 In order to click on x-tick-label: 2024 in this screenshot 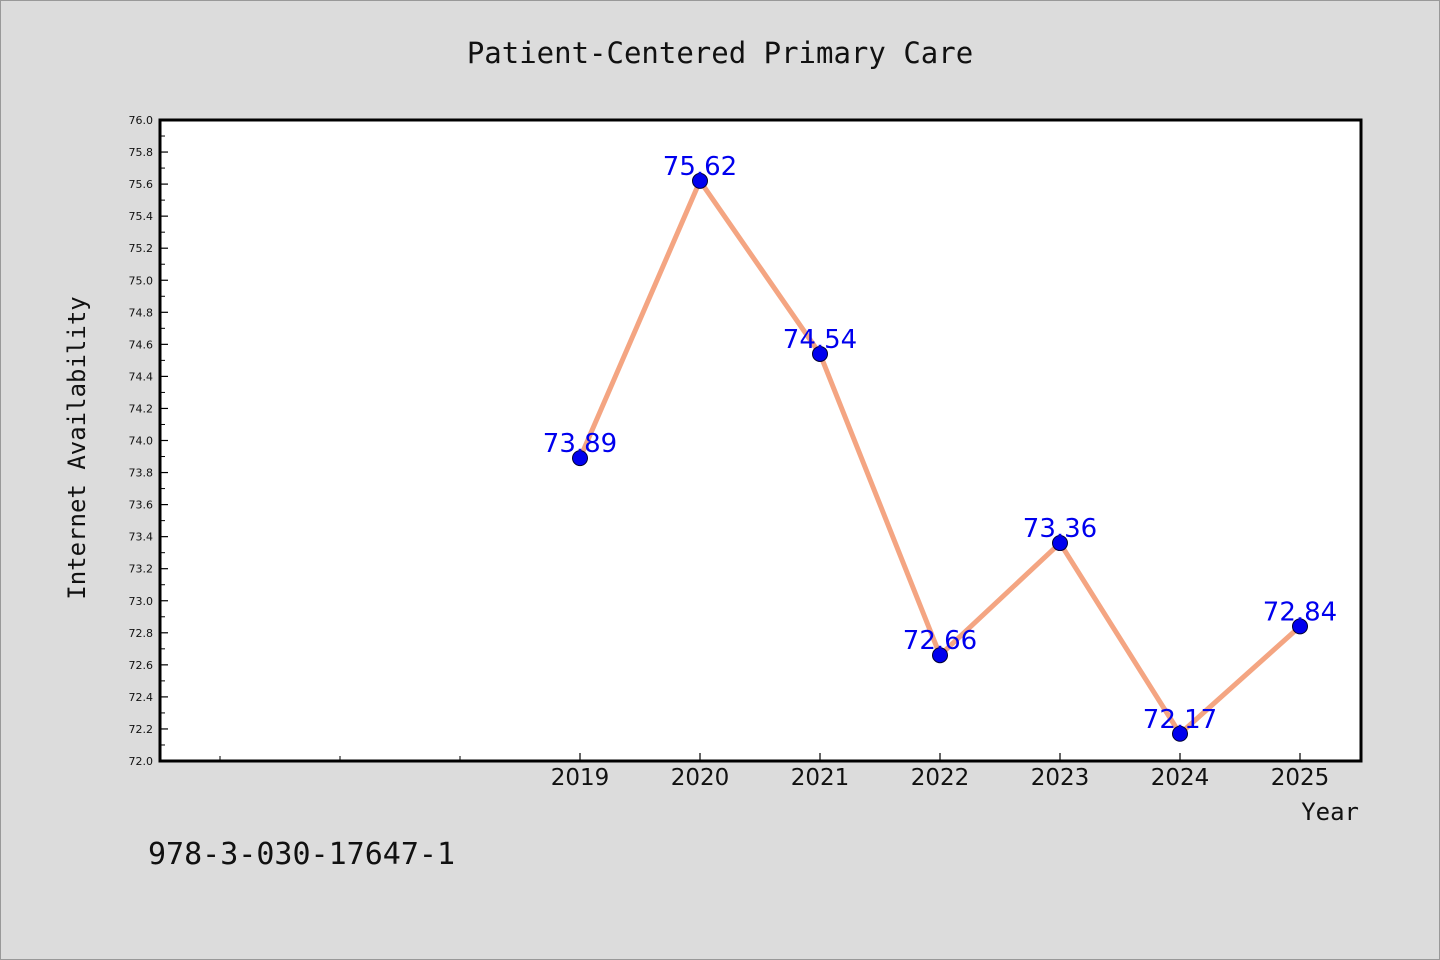, I will do `click(1180, 778)`.